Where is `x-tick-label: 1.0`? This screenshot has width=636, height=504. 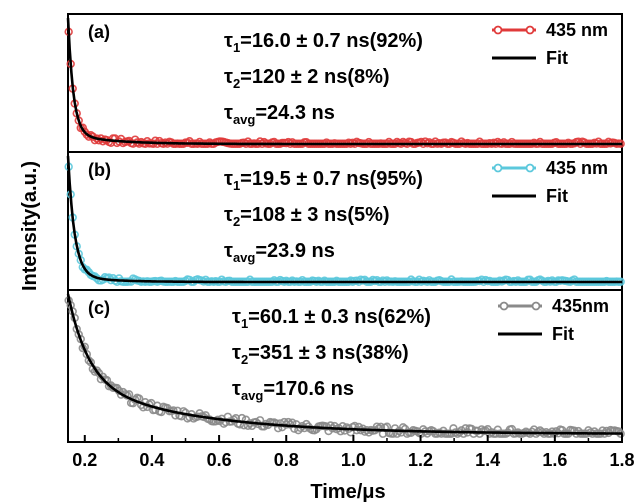 x-tick-label: 1.0 is located at coordinates (353, 460).